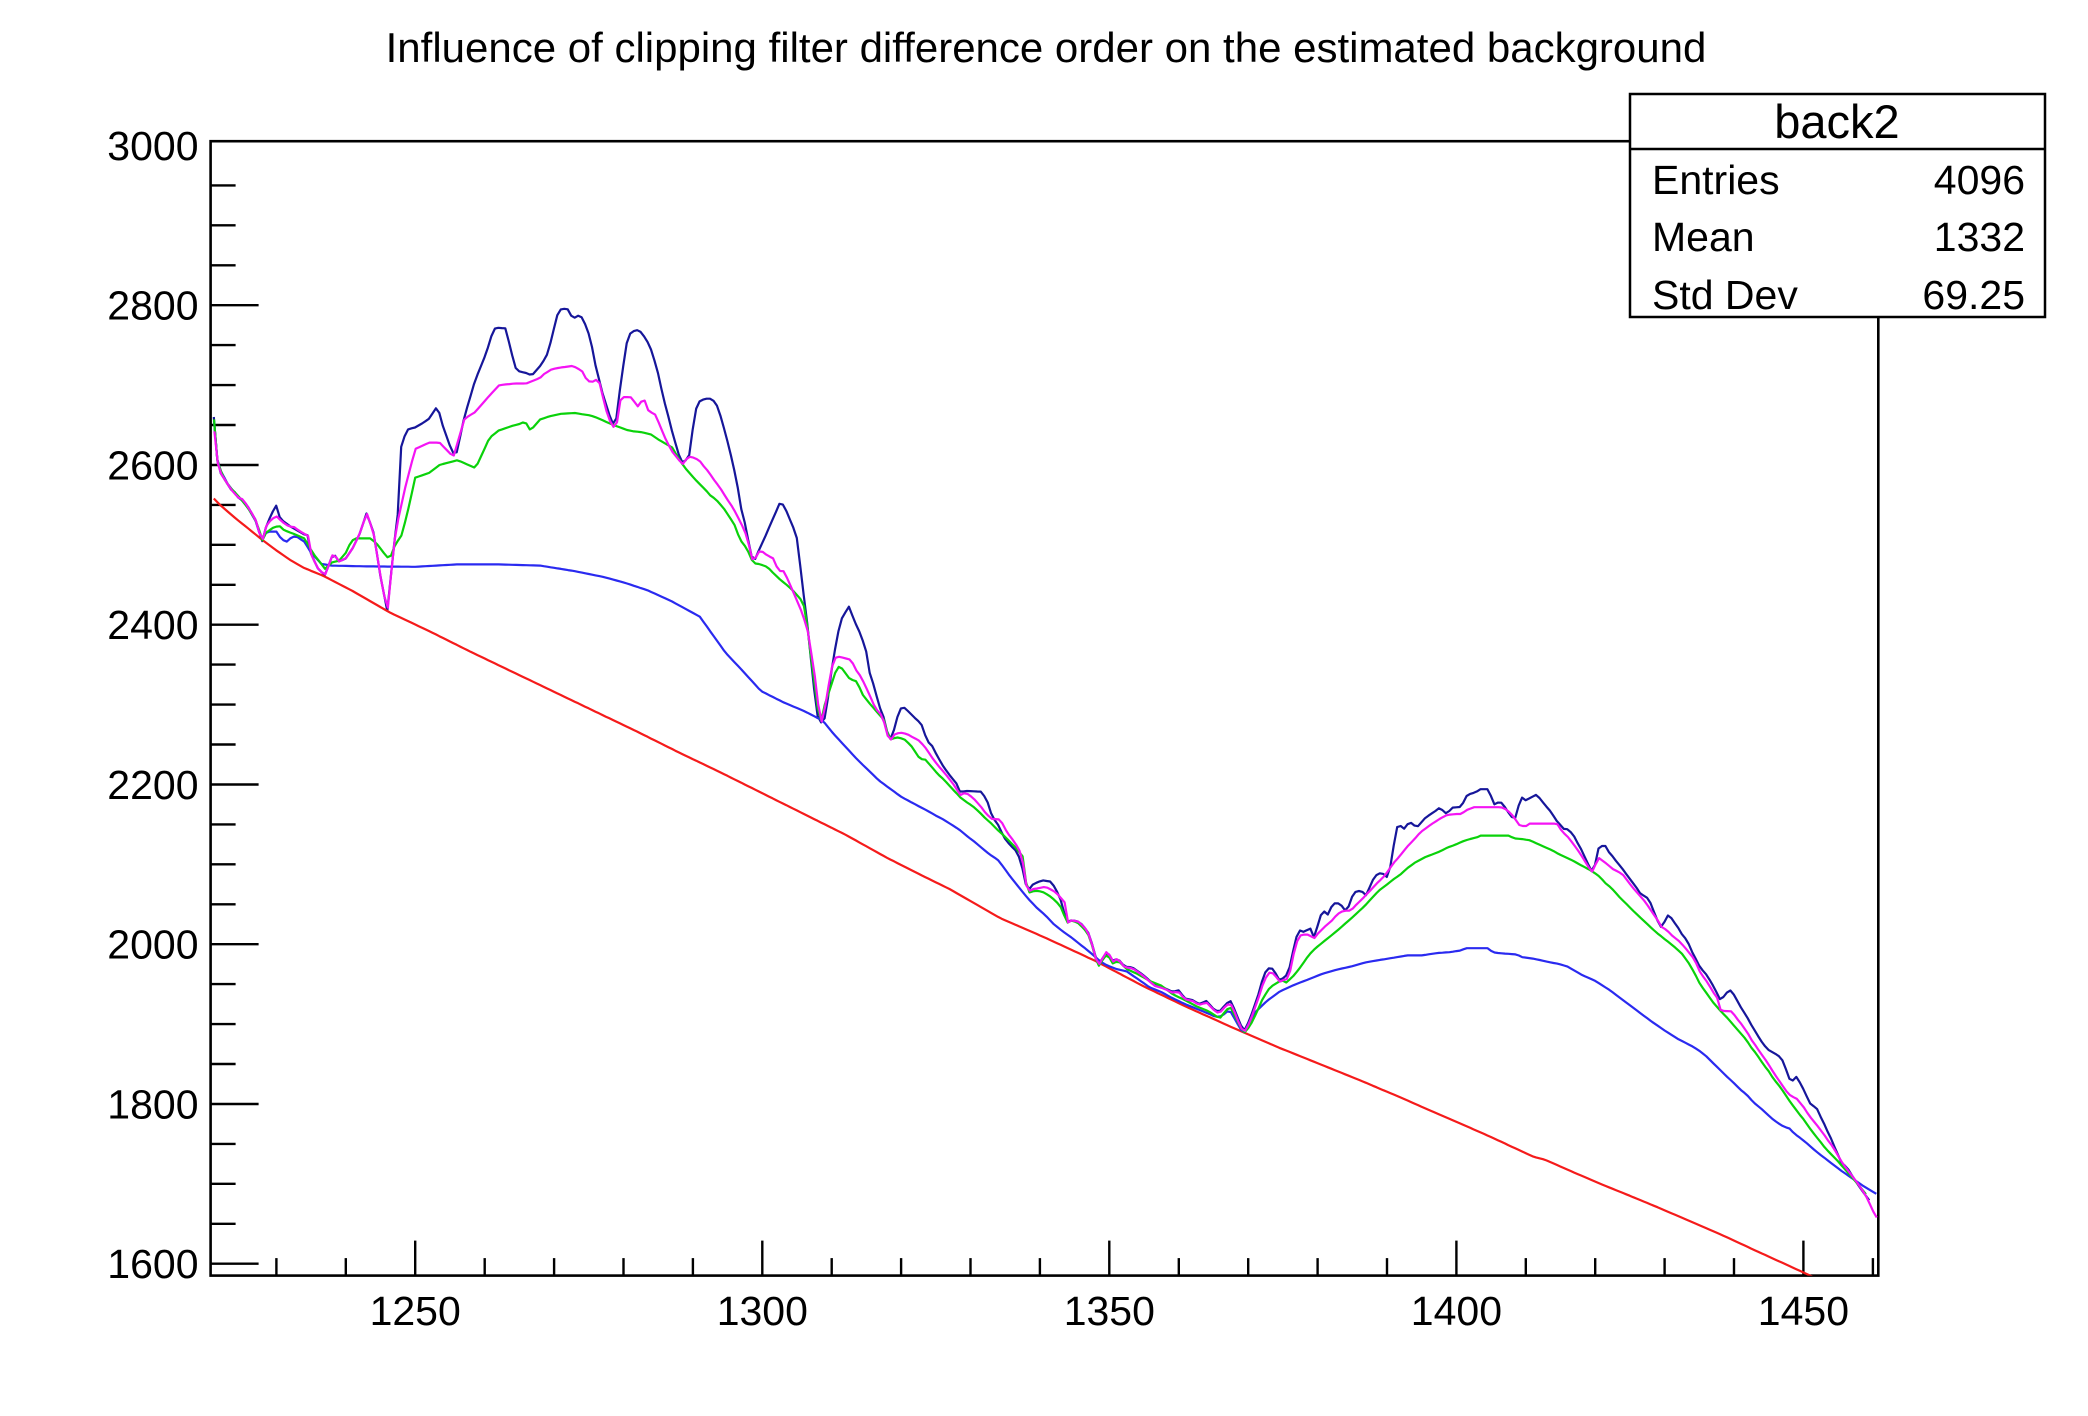 This screenshot has height=1416, width=2088. Describe the element at coordinates (1977, 237) in the screenshot. I see `svg-text: 1332` at that location.